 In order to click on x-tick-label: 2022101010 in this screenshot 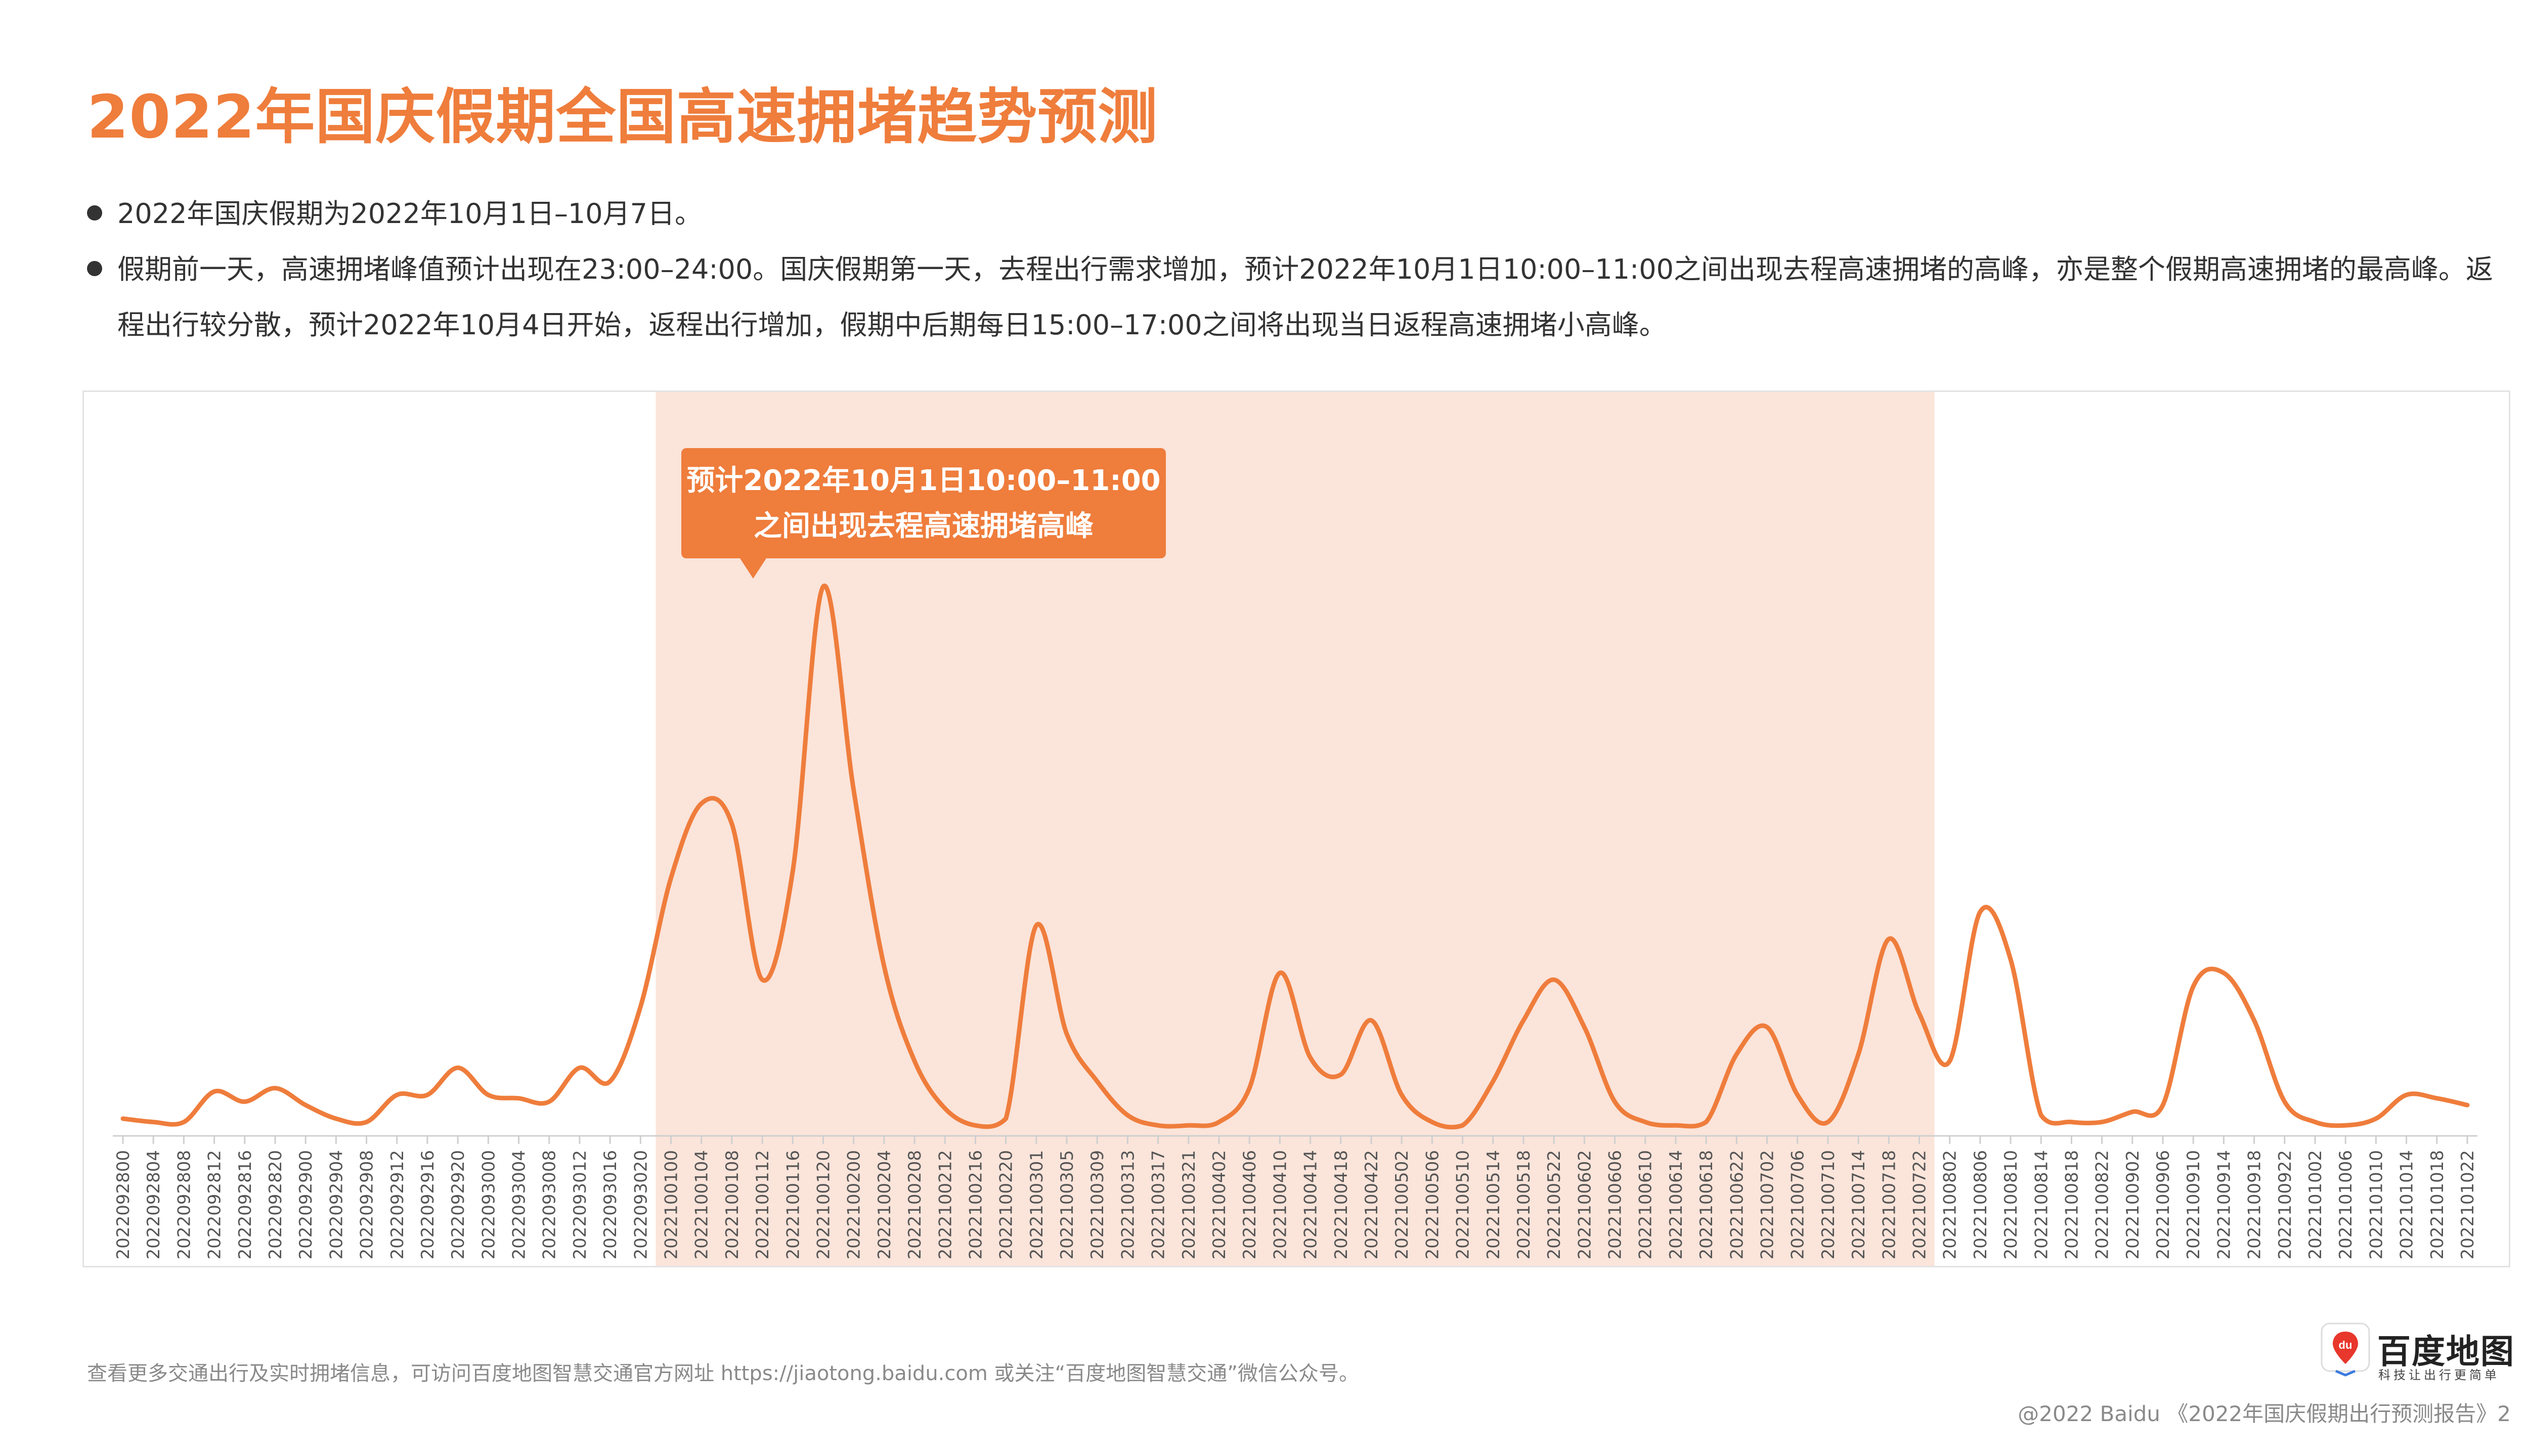, I will do `click(2376, 1205)`.